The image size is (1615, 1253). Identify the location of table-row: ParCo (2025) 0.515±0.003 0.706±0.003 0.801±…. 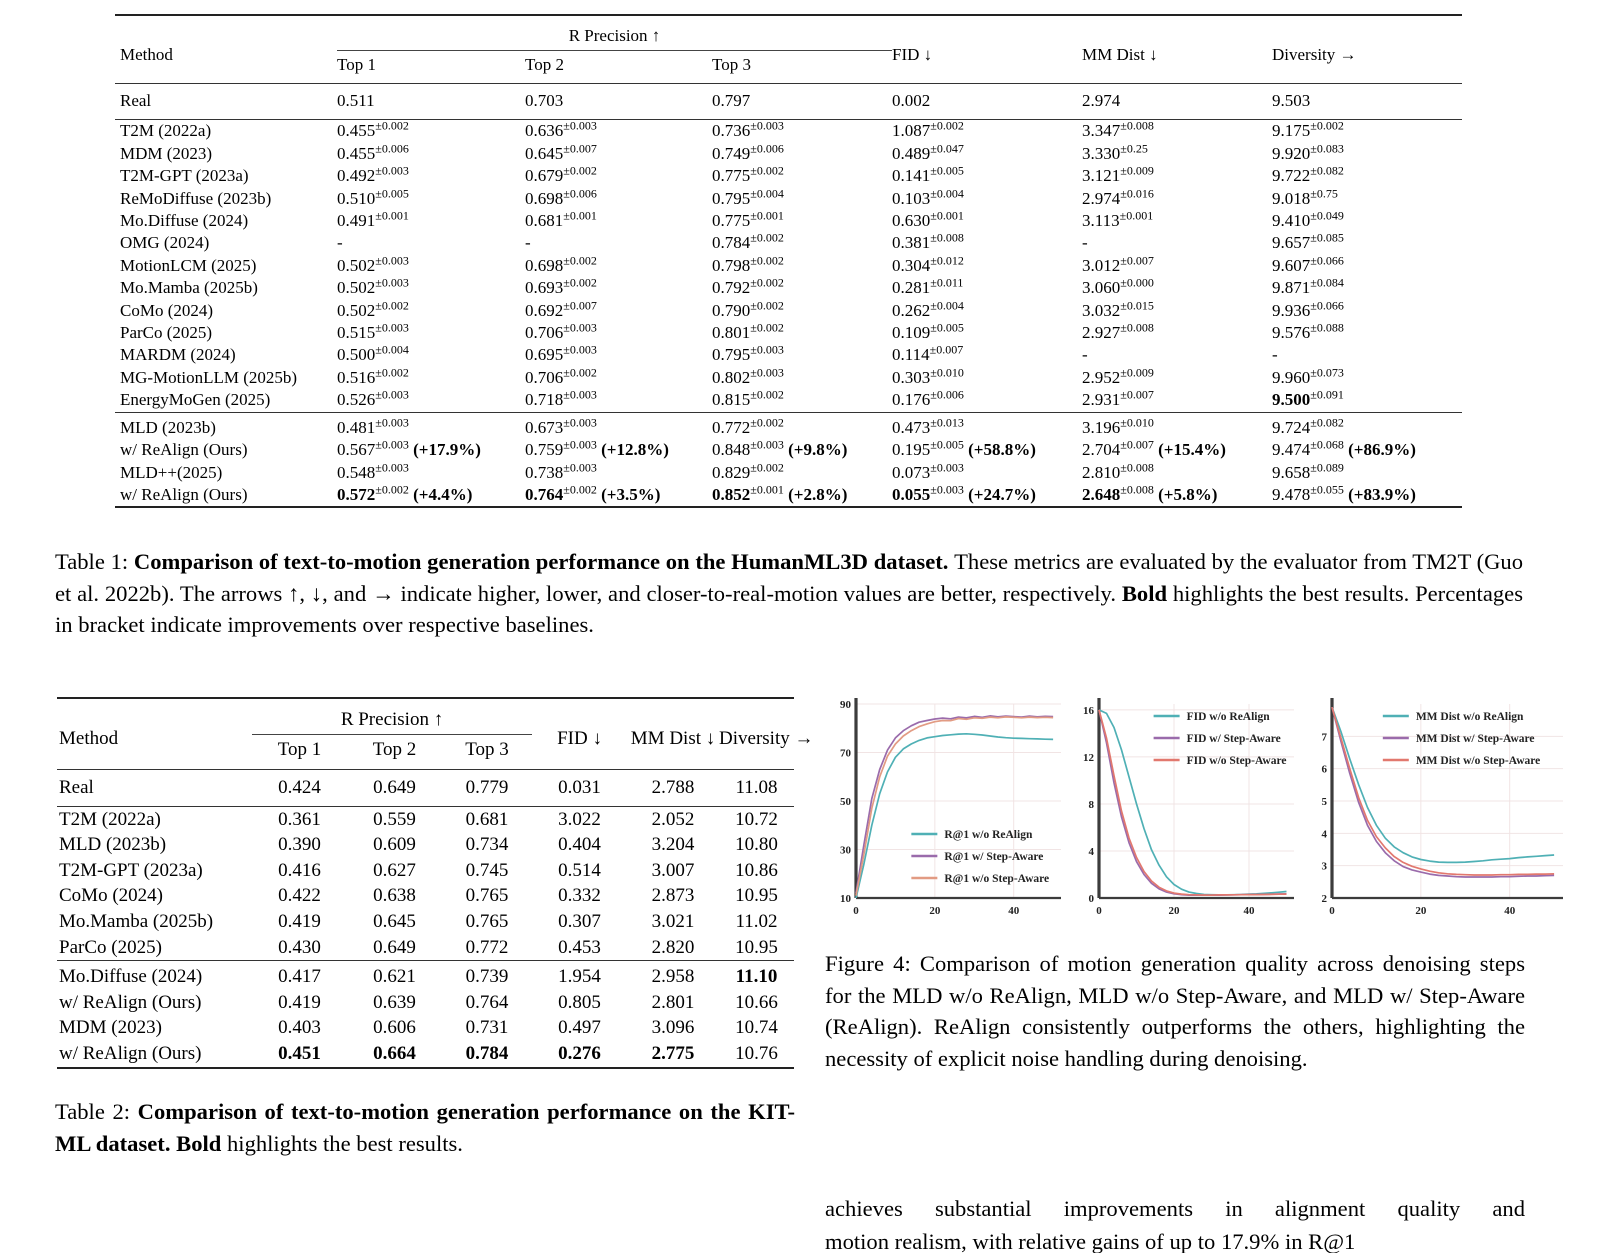
(788, 332).